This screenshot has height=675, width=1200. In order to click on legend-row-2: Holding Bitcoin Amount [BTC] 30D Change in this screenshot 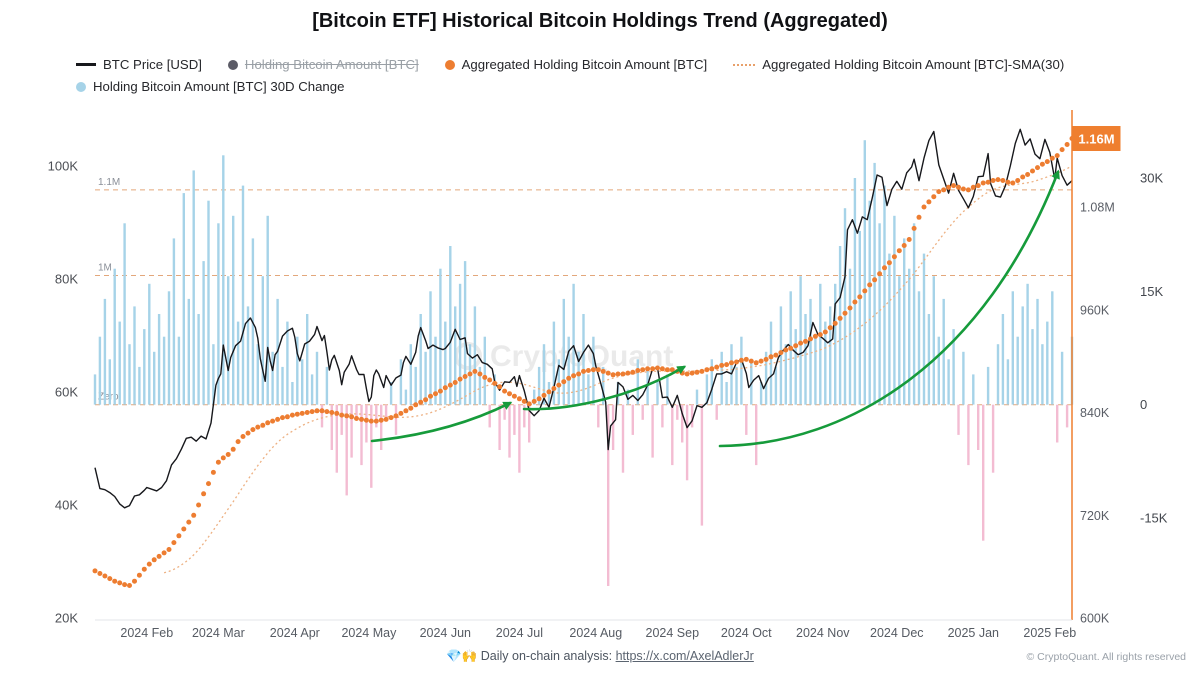, I will do `click(618, 86)`.